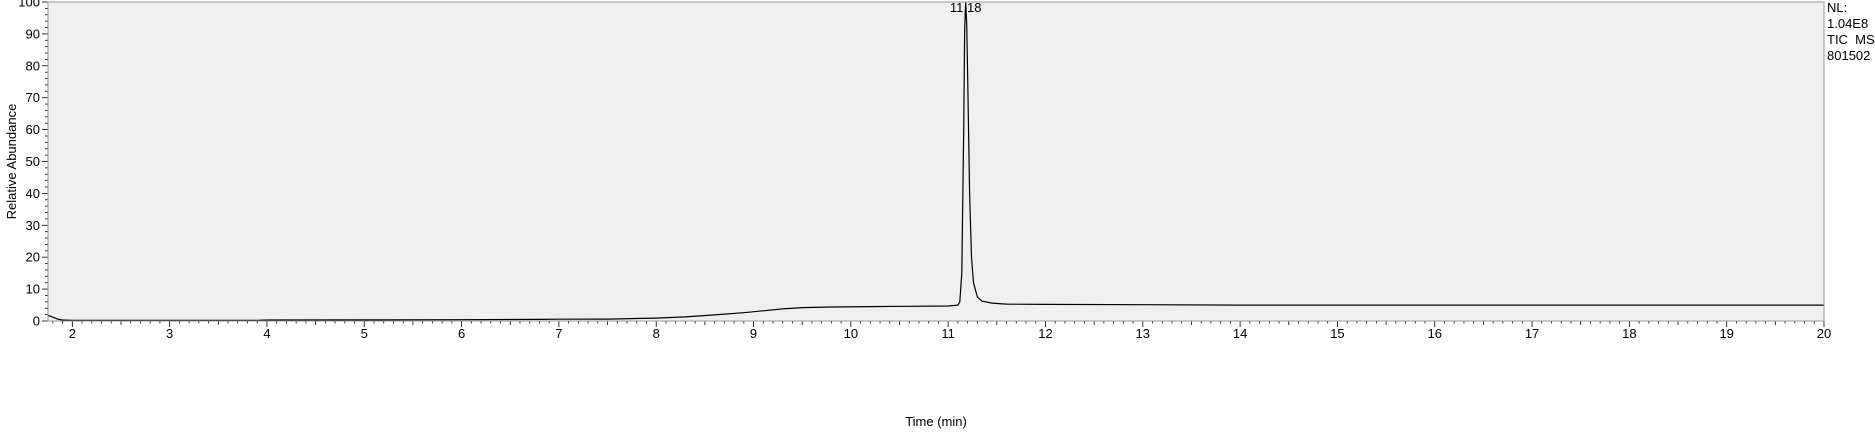  What do you see at coordinates (1629, 333) in the screenshot?
I see `x-tick-label: 18` at bounding box center [1629, 333].